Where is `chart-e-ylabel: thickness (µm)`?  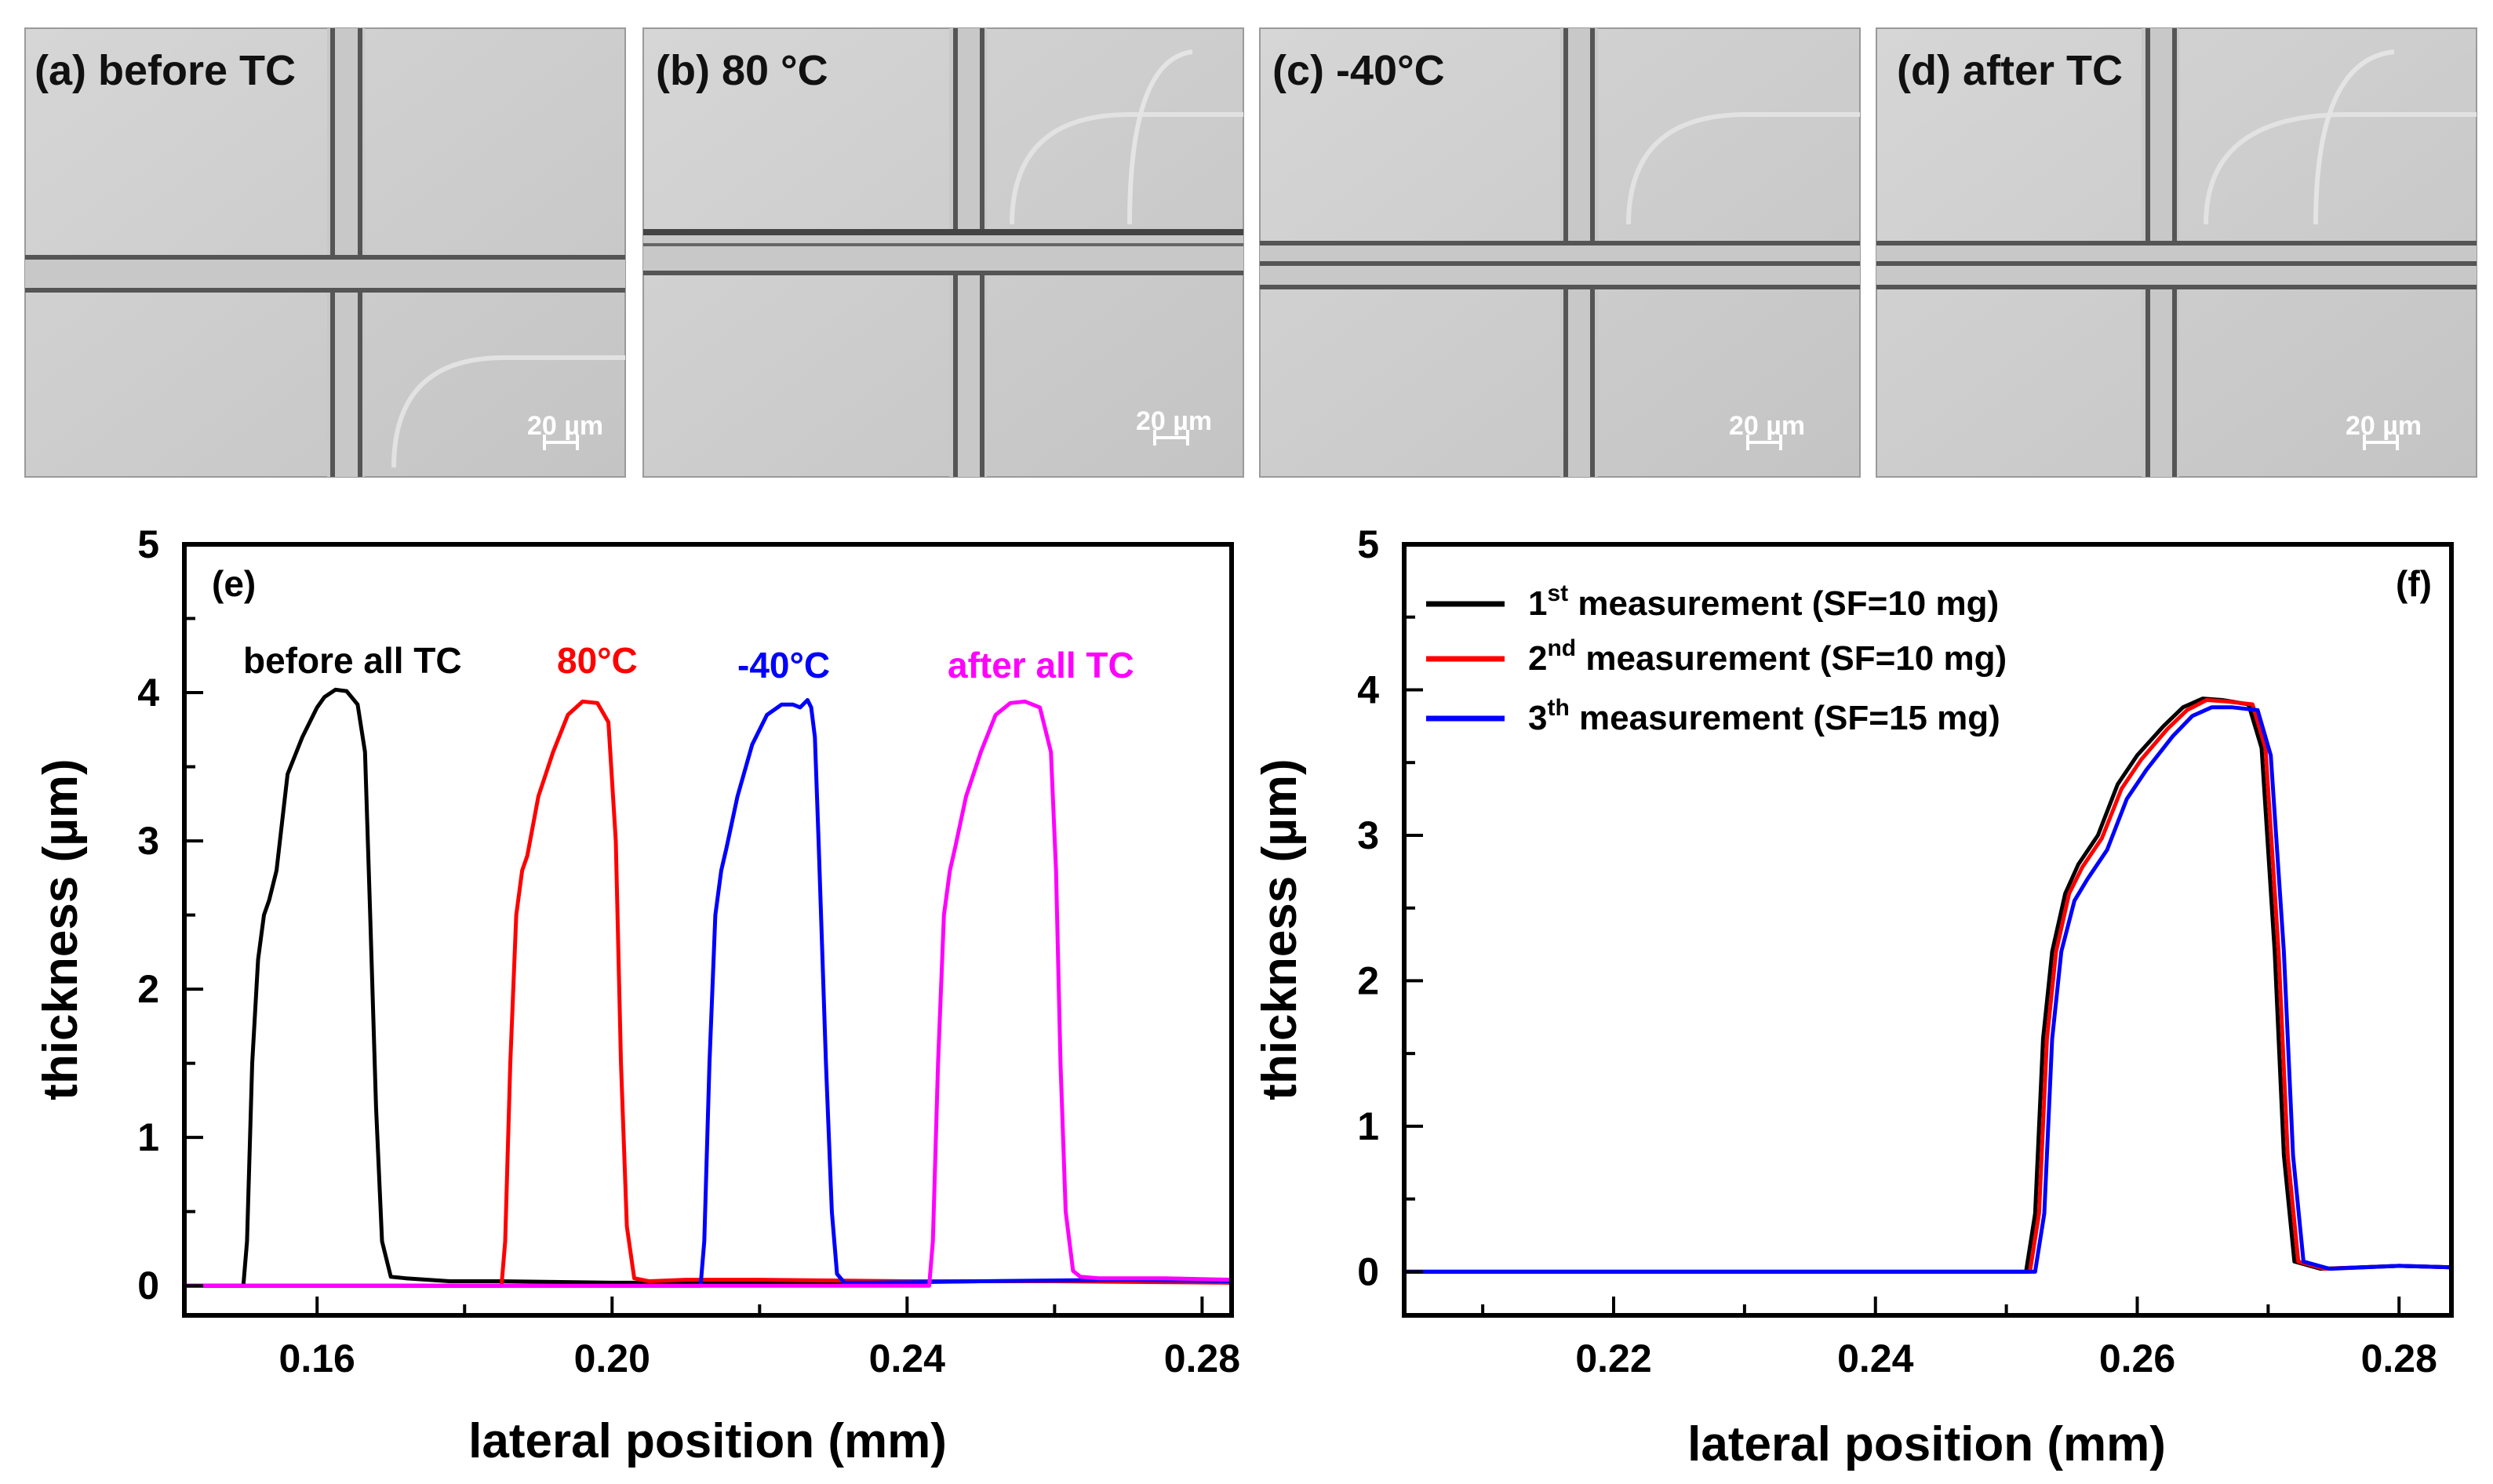 chart-e-ylabel: thickness (µm) is located at coordinates (61, 929).